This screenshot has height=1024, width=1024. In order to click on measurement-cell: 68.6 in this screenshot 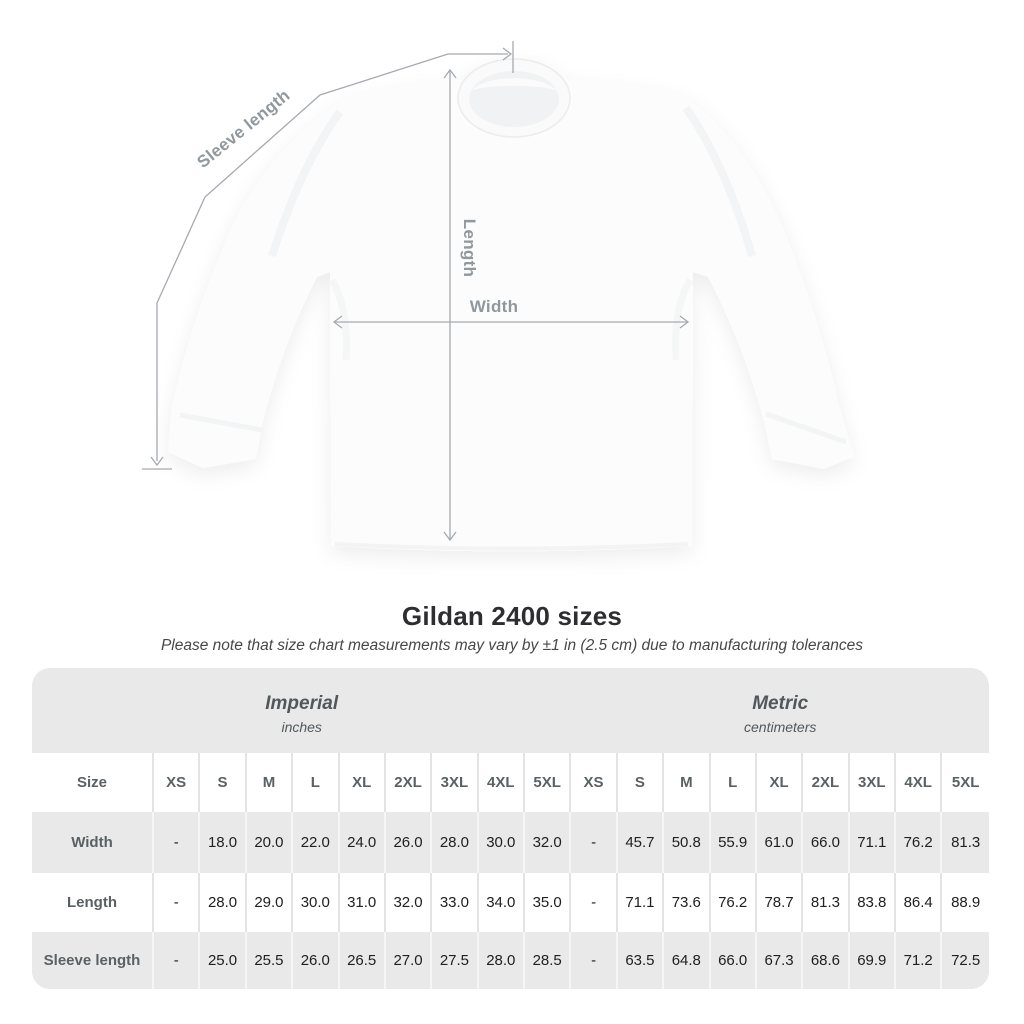, I will do `click(826, 960)`.